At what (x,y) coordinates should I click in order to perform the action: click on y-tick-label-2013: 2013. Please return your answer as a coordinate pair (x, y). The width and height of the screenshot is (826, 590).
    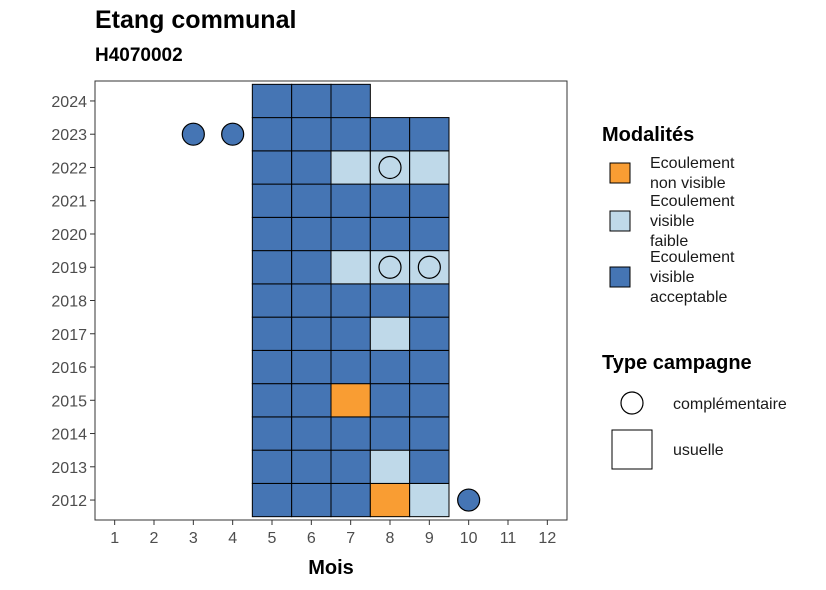
    Looking at the image, I should click on (69, 468).